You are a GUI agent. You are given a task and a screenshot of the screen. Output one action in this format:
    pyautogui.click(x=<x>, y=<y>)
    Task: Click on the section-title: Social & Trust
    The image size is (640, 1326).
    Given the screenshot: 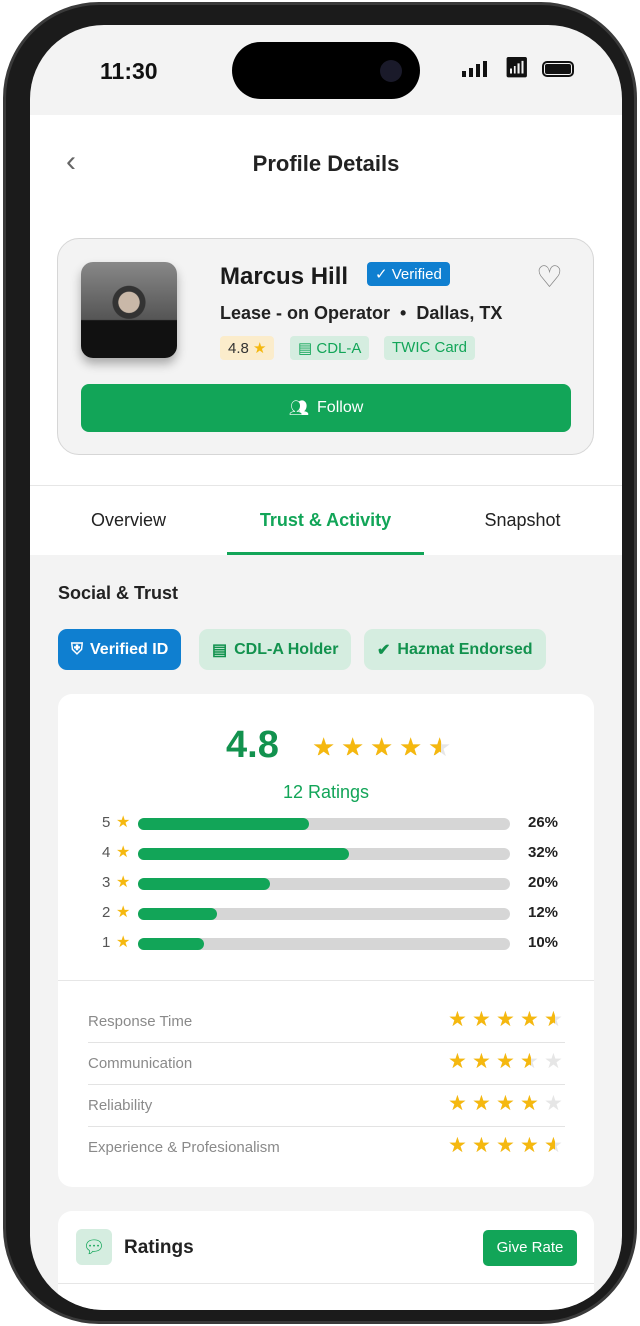 What is the action you would take?
    pyautogui.click(x=118, y=593)
    